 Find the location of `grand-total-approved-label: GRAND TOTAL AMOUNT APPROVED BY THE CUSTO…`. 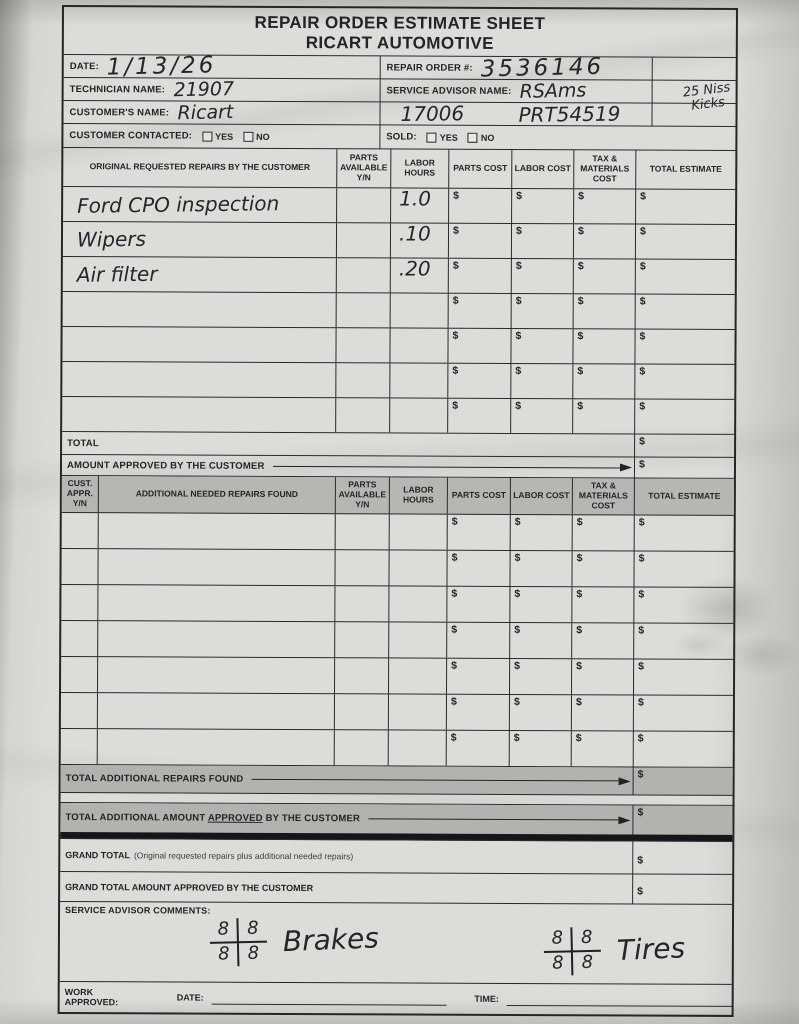

grand-total-approved-label: GRAND TOTAL AMOUNT APPROVED BY THE CUSTO… is located at coordinates (189, 887).